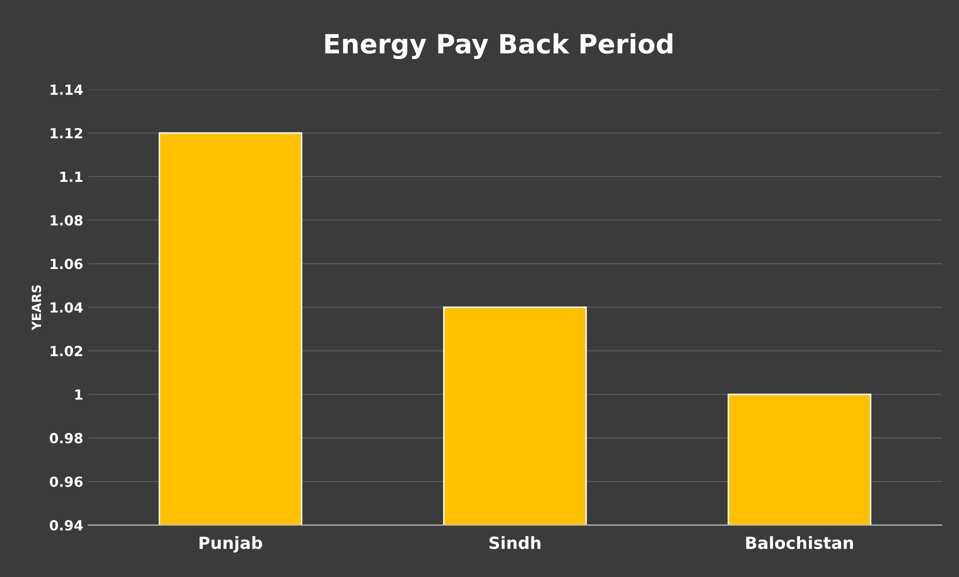 The image size is (959, 577). I want to click on y-tick-label: 1.08, so click(66, 220).